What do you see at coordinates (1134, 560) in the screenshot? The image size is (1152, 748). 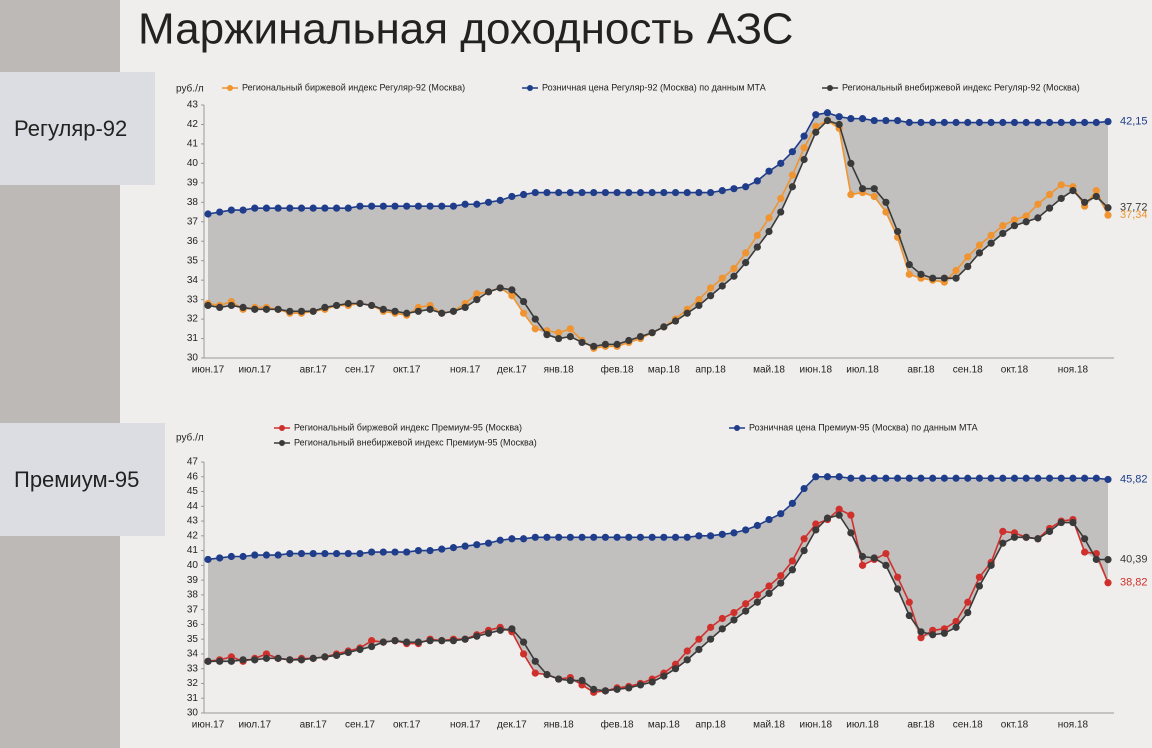 I see `value-label: 40,39` at bounding box center [1134, 560].